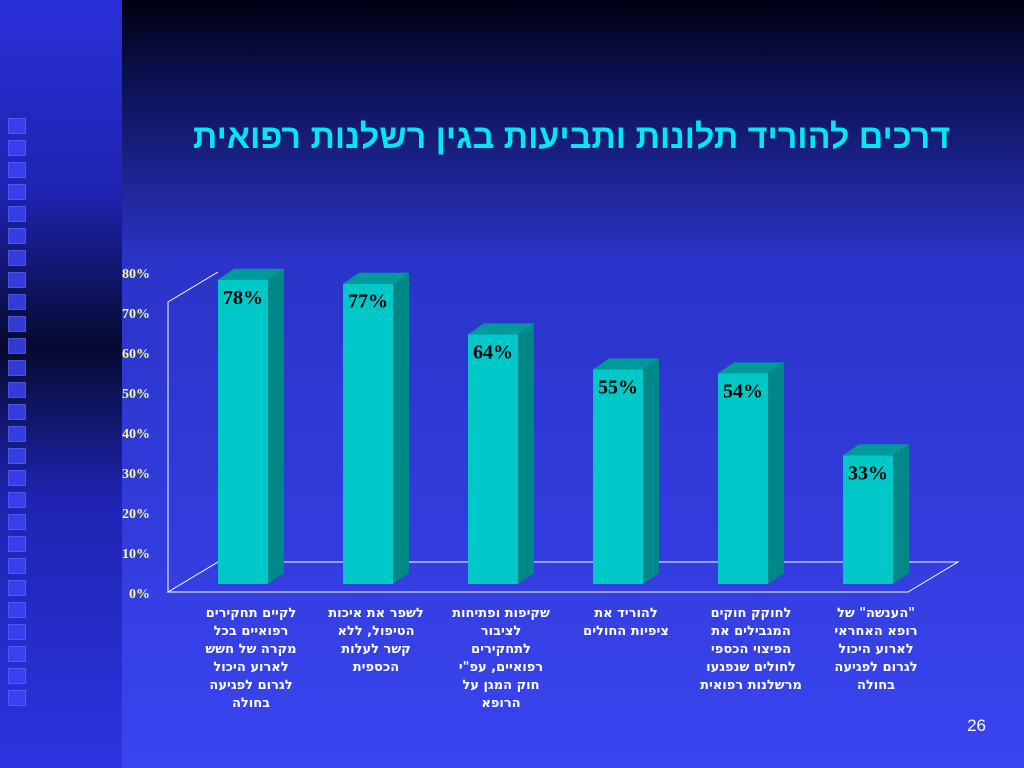 The width and height of the screenshot is (1024, 768). I want to click on bar-6: 33%, so click(876, 514).